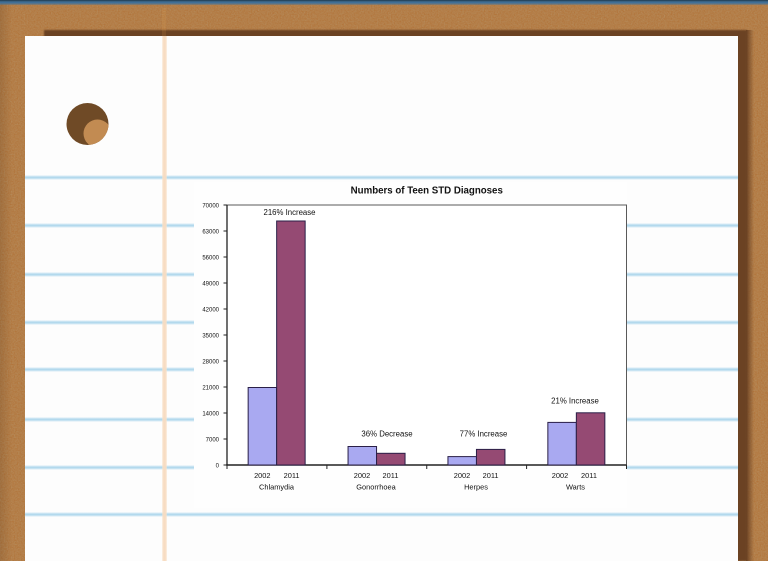  Describe the element at coordinates (476, 487) in the screenshot. I see `svg-text: Herpes` at that location.